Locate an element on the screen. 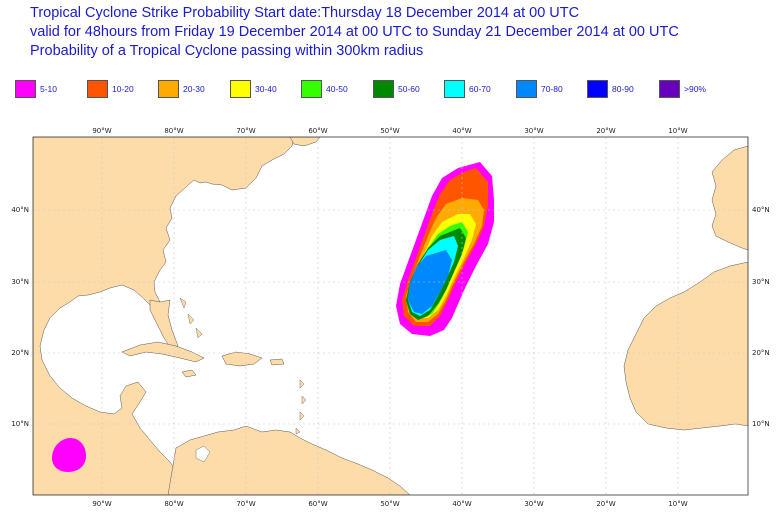 The height and width of the screenshot is (522, 781). legend-label: 20-30 is located at coordinates (194, 89).